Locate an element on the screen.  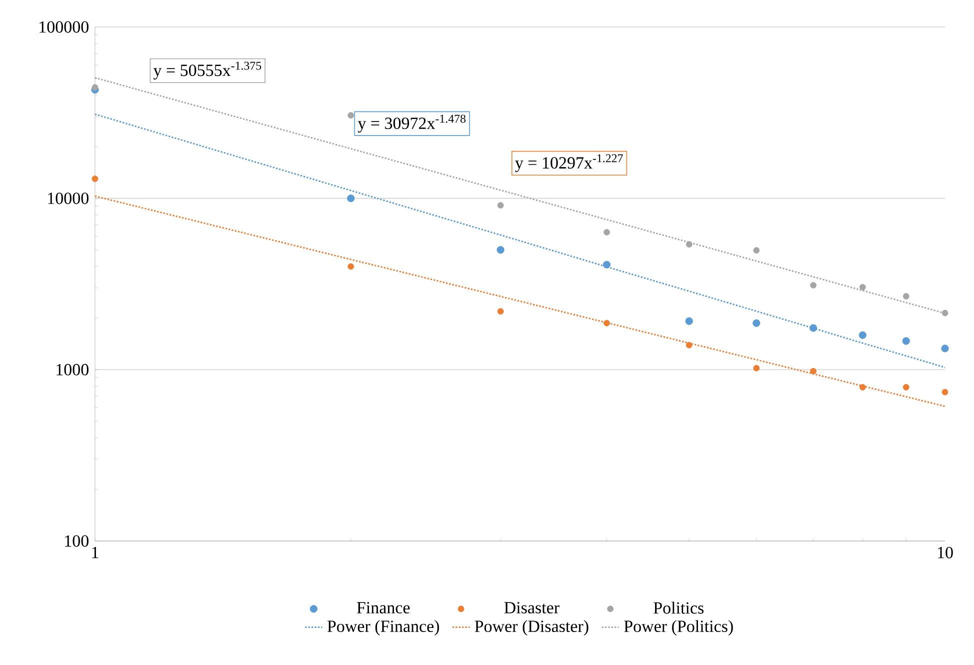
y-tick-label: 1000 is located at coordinates (72, 370).